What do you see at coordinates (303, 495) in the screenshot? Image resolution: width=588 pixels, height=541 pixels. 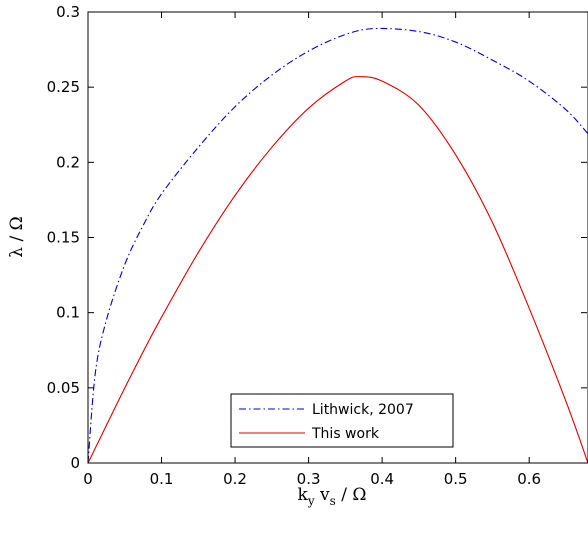 I see `x-label-k: k` at bounding box center [303, 495].